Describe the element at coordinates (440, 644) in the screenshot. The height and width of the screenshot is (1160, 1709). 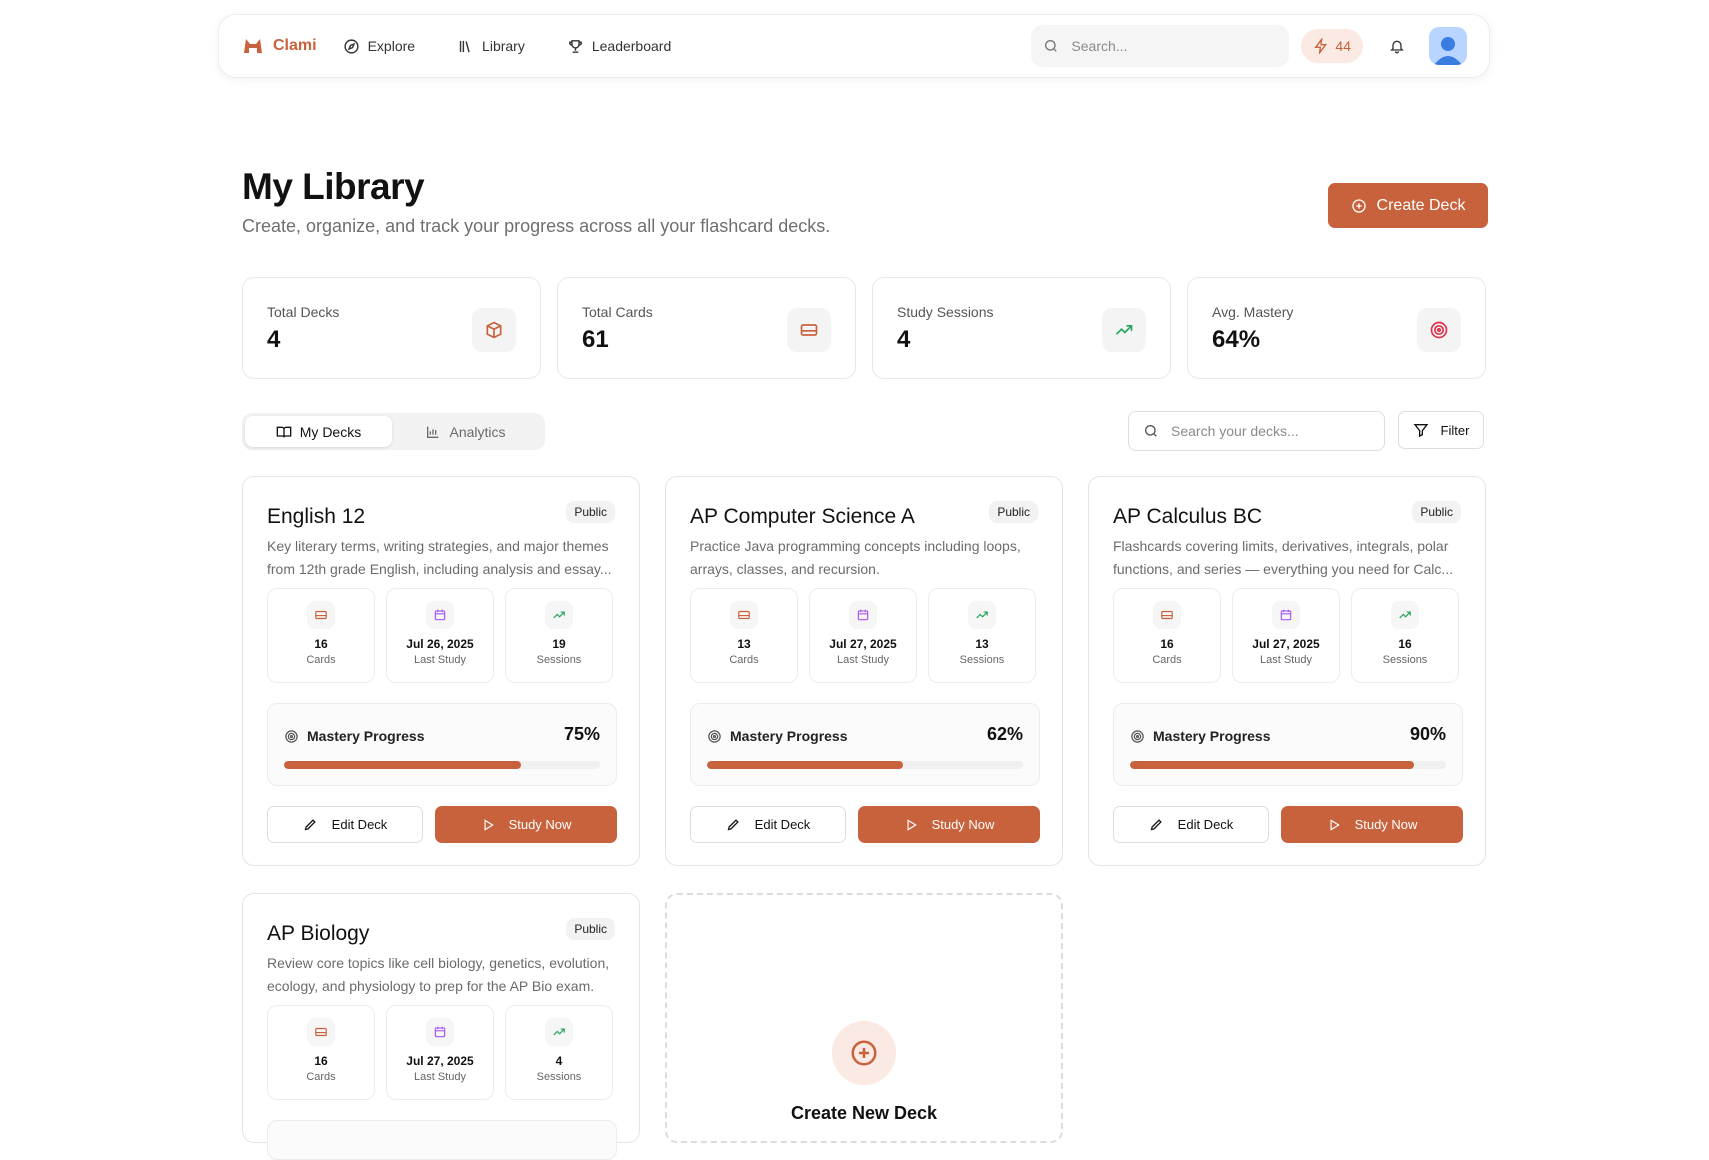
I see `deck-stat-value: Jul 26, 2025` at that location.